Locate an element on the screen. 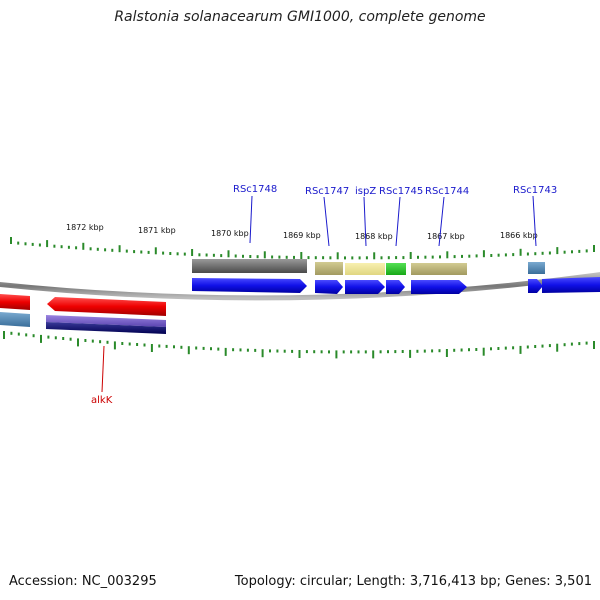 The width and height of the screenshot is (600, 600). scale-label-1870: 1870 kbp is located at coordinates (230, 233).